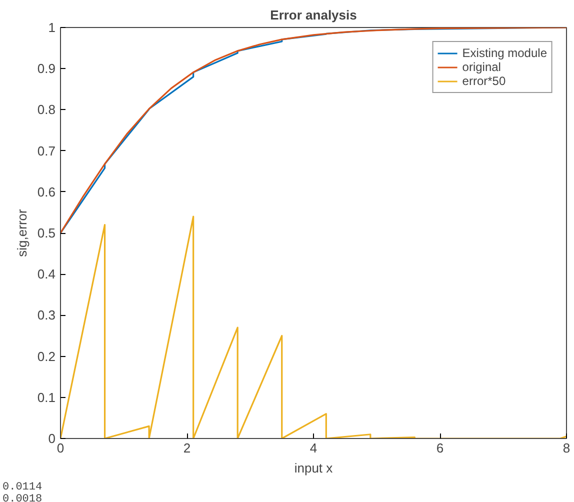 The width and height of the screenshot is (574, 502). Describe the element at coordinates (484, 81) in the screenshot. I see `legend-label: error*50` at that location.